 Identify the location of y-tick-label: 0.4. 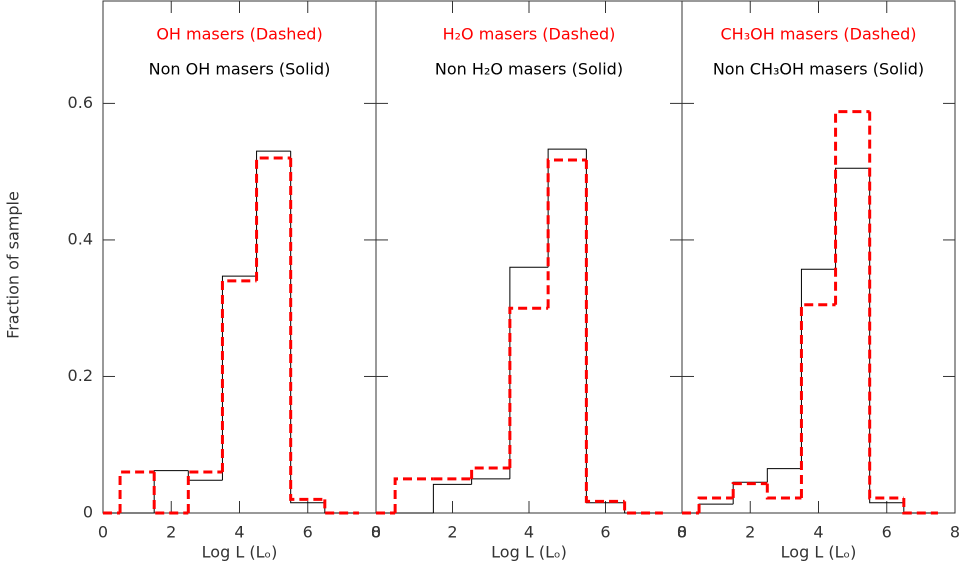
(80, 238).